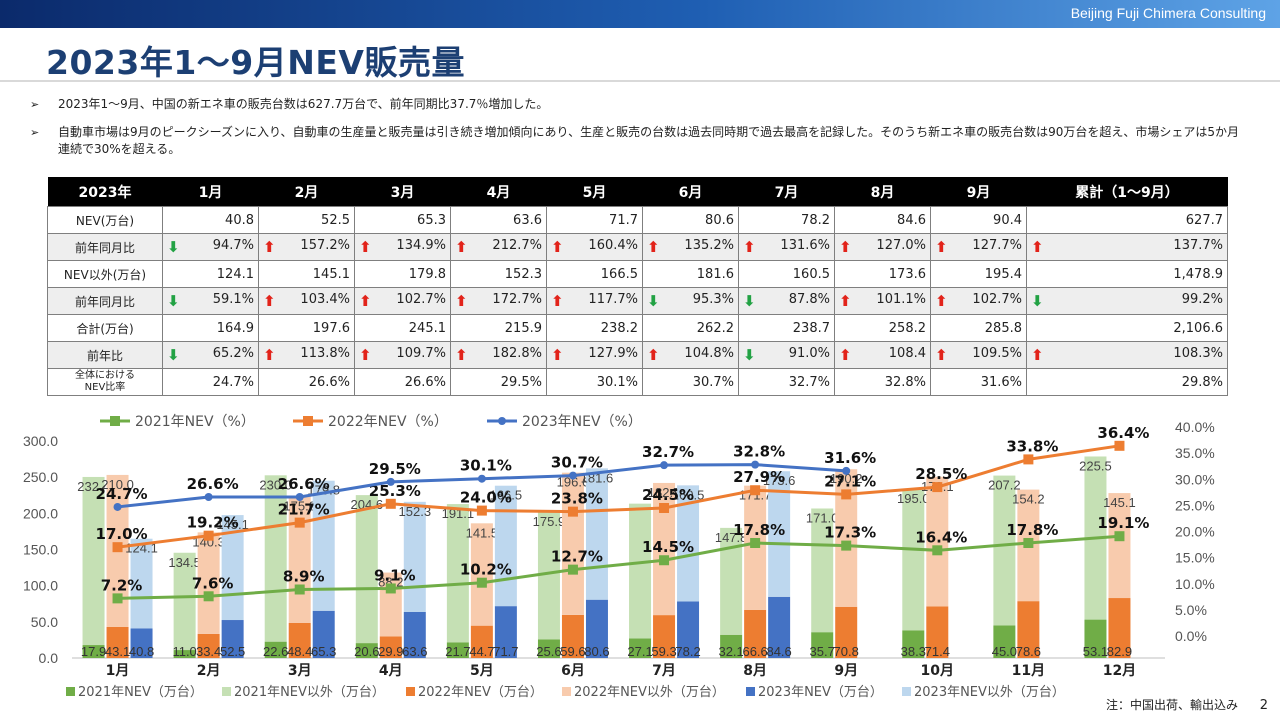 This screenshot has height=724, width=1280. What do you see at coordinates (391, 671) in the screenshot?
I see `x-tick-label: 4月` at bounding box center [391, 671].